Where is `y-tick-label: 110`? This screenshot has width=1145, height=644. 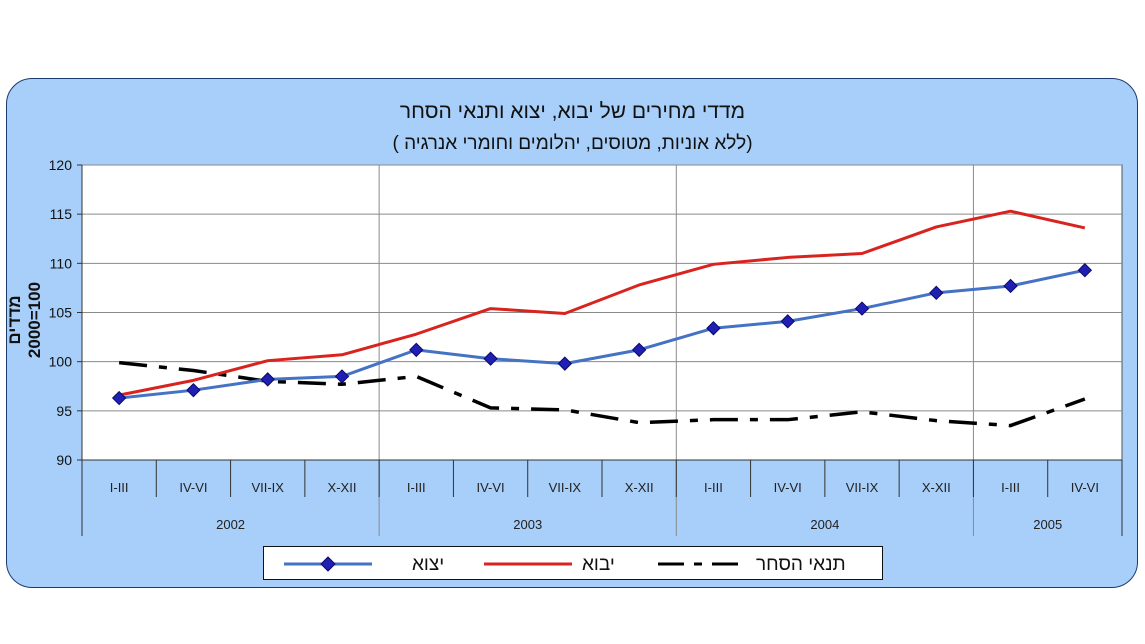 y-tick-label: 110 is located at coordinates (61, 263).